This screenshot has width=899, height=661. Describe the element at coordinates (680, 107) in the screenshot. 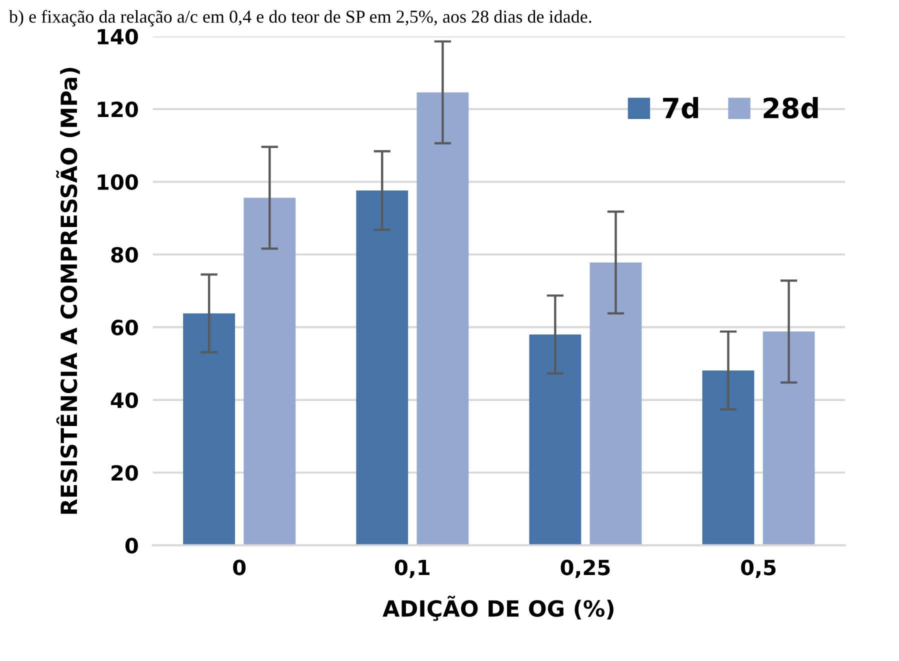

I see `legend-label: 7d` at that location.